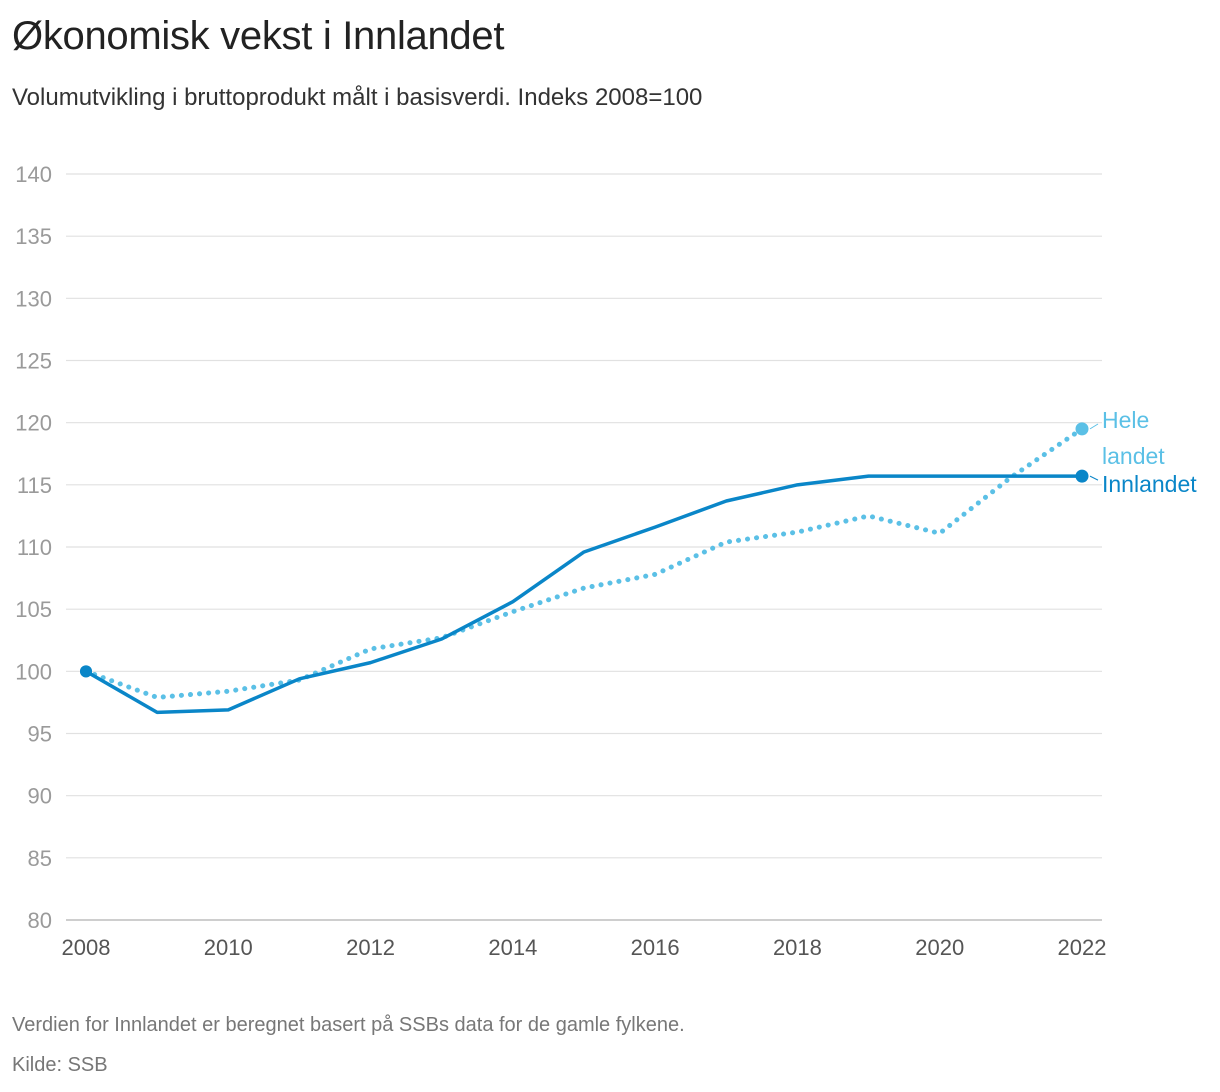 The width and height of the screenshot is (1220, 1092). What do you see at coordinates (655, 947) in the screenshot?
I see `x-tick-label: 2016` at bounding box center [655, 947].